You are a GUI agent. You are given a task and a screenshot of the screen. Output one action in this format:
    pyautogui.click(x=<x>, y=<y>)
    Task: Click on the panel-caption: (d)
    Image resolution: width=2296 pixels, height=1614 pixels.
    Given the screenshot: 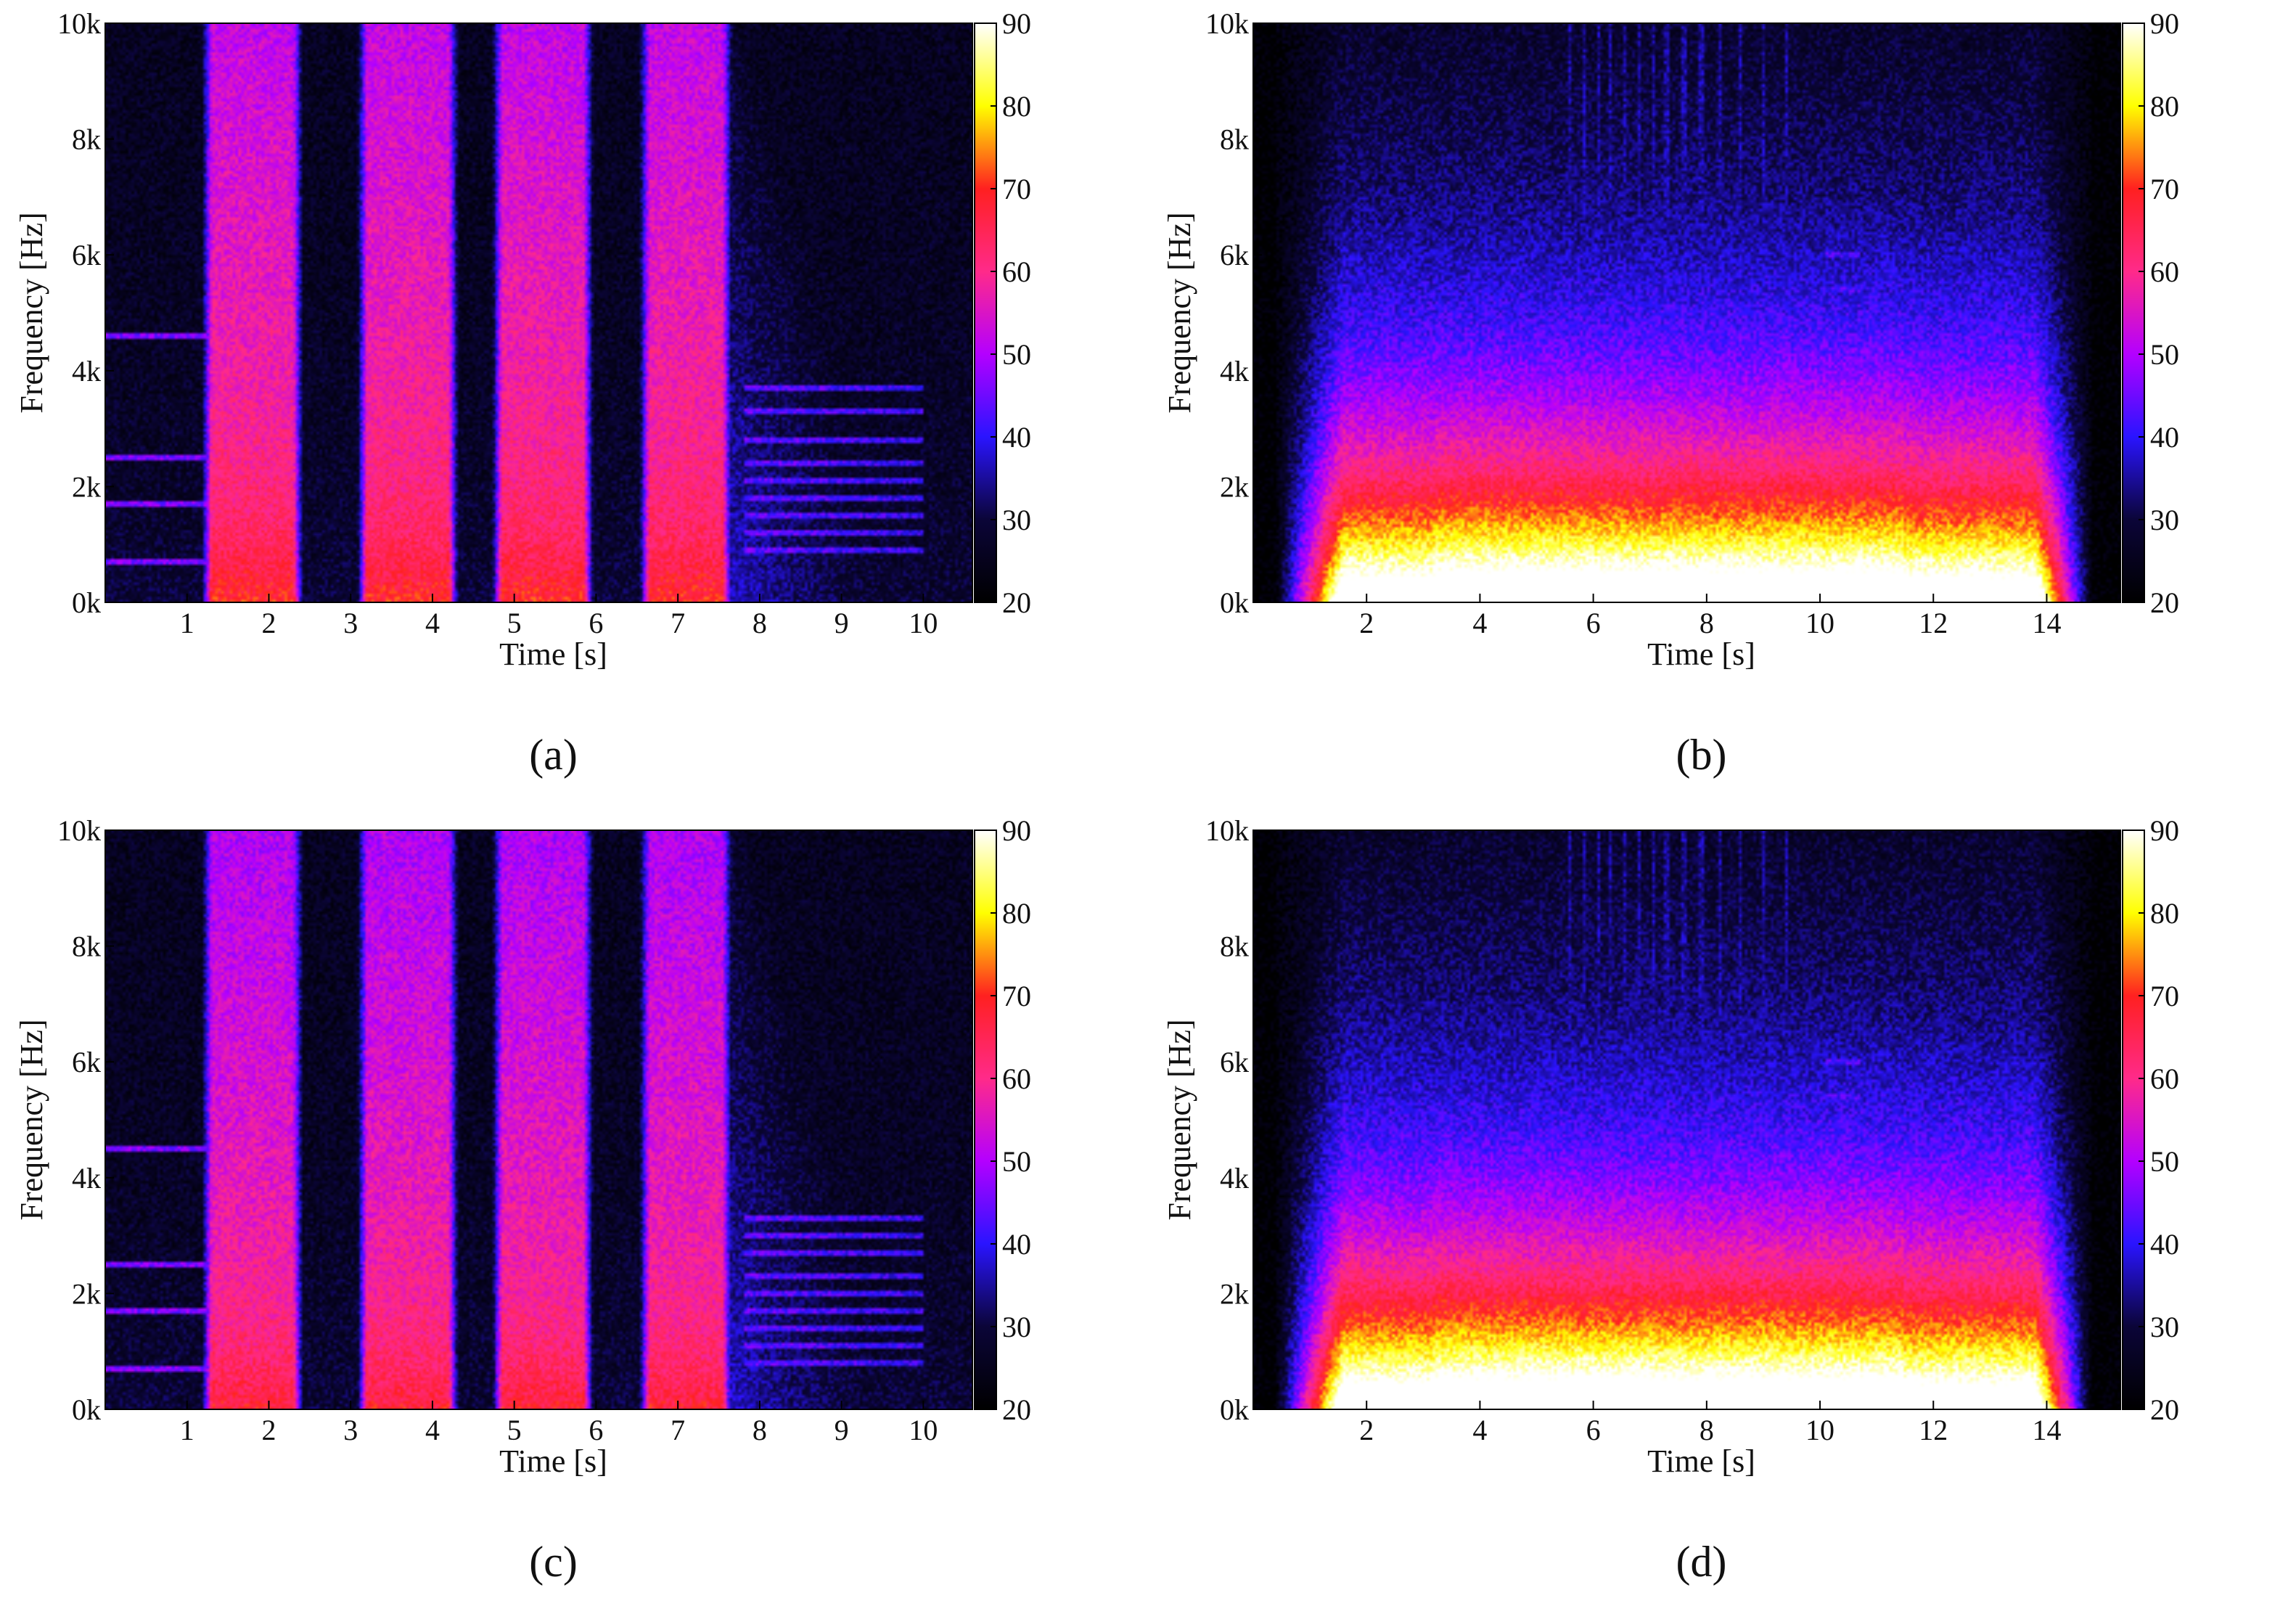 What is the action you would take?
    pyautogui.click(x=1701, y=1562)
    